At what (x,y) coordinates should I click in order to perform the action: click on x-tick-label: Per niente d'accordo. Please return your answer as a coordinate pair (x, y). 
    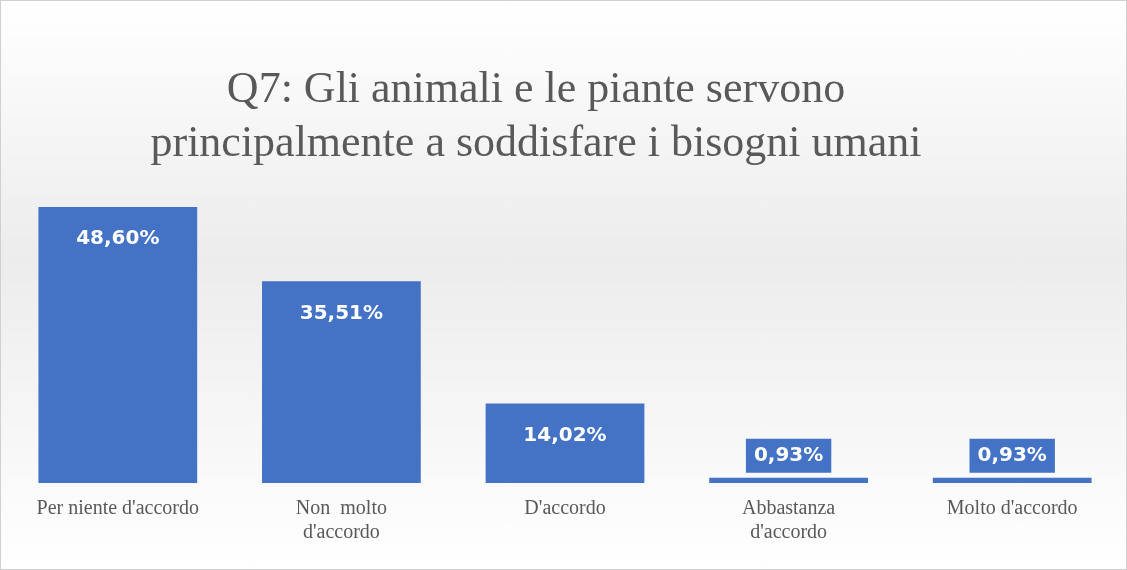
    Looking at the image, I should click on (118, 507).